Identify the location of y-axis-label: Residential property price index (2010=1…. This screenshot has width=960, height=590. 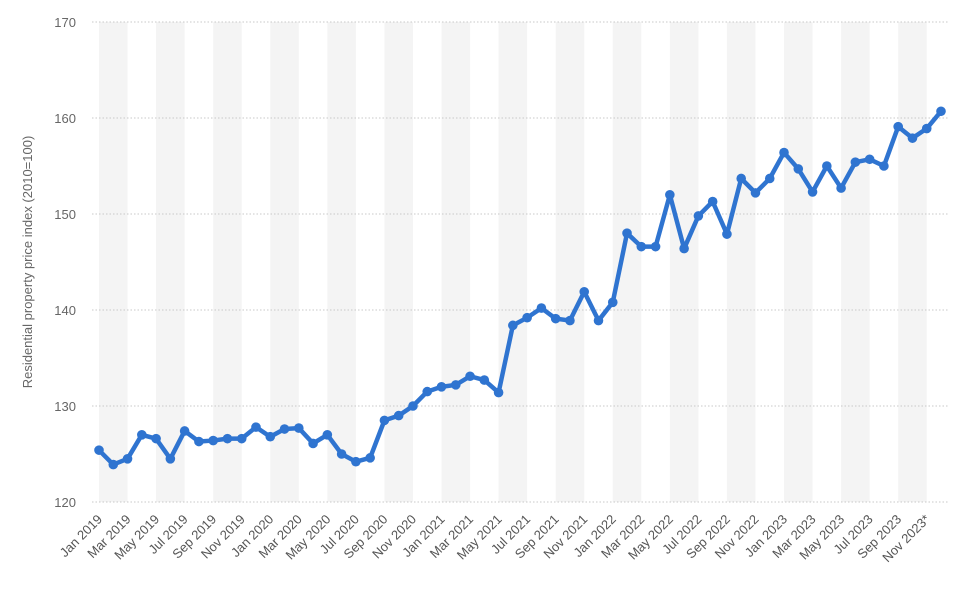
(27, 262).